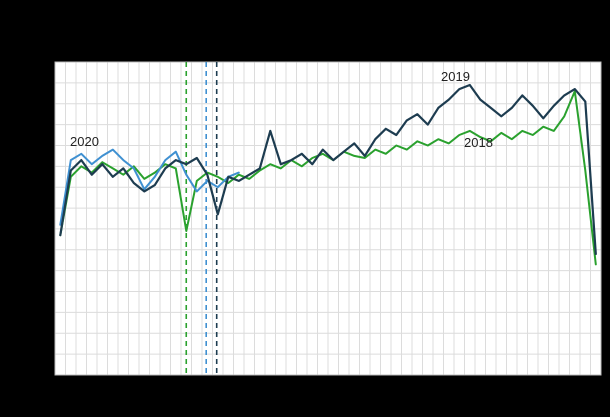 The image size is (610, 417). I want to click on series-label-2019: 2019, so click(455, 76).